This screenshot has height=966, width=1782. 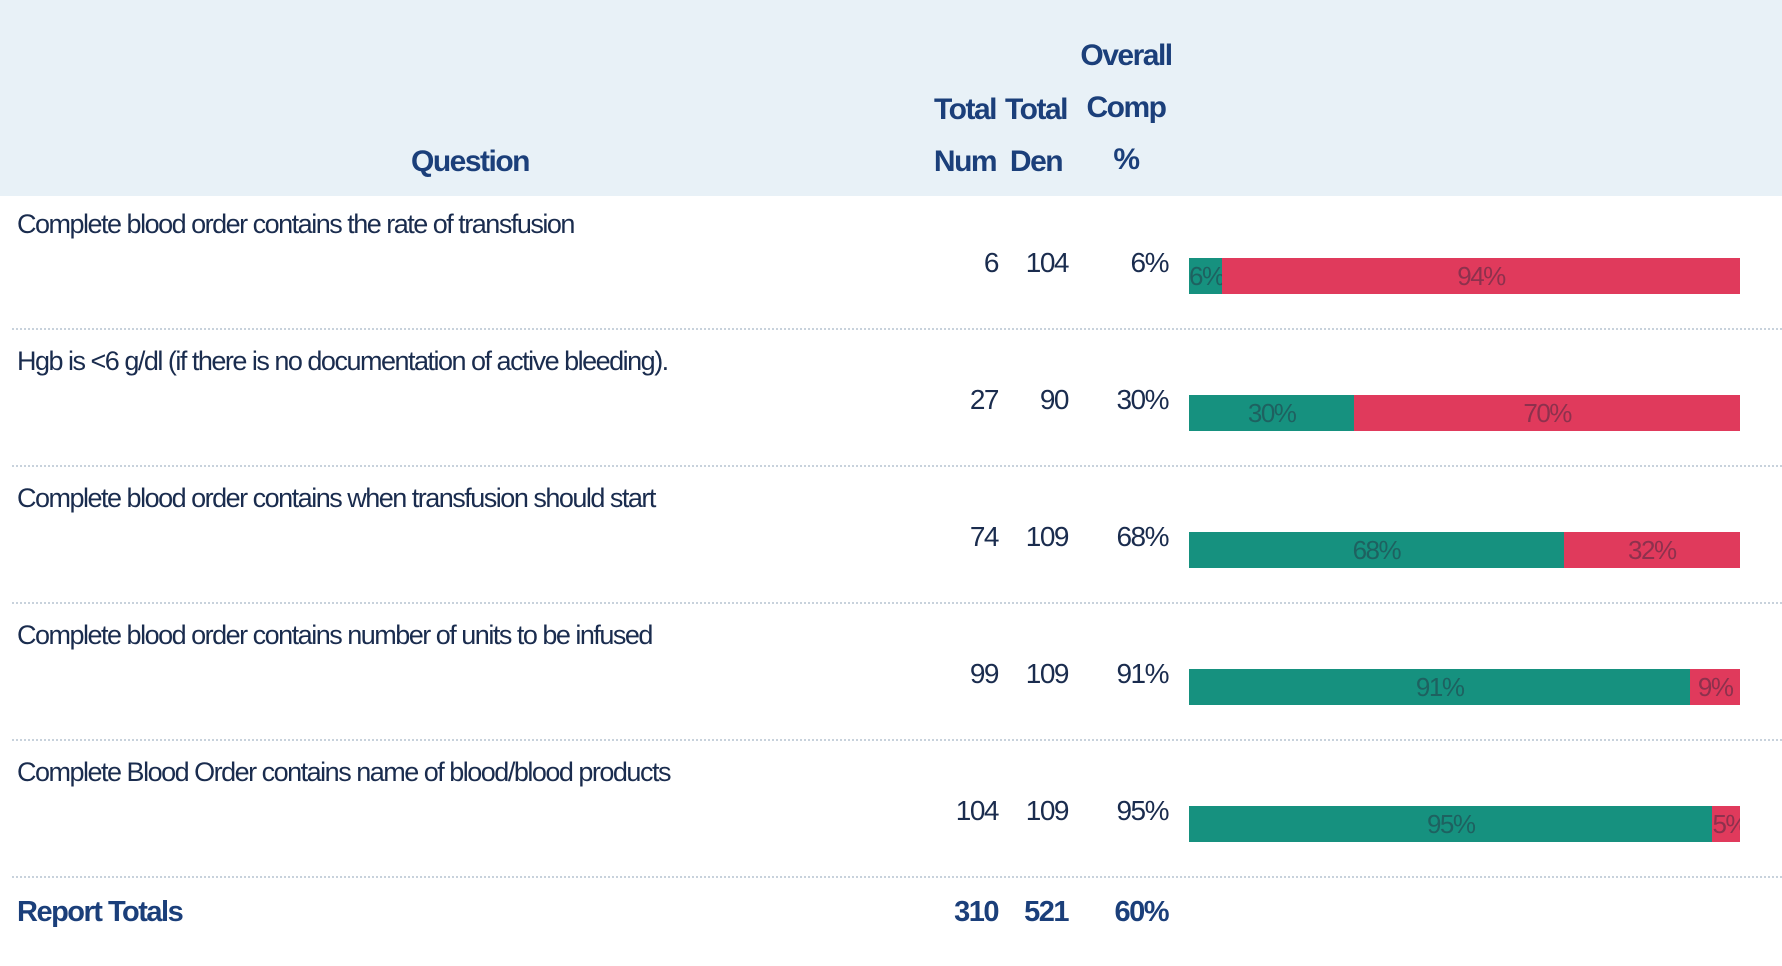 I want to click on bar-segment: 6%, so click(x=1206, y=276).